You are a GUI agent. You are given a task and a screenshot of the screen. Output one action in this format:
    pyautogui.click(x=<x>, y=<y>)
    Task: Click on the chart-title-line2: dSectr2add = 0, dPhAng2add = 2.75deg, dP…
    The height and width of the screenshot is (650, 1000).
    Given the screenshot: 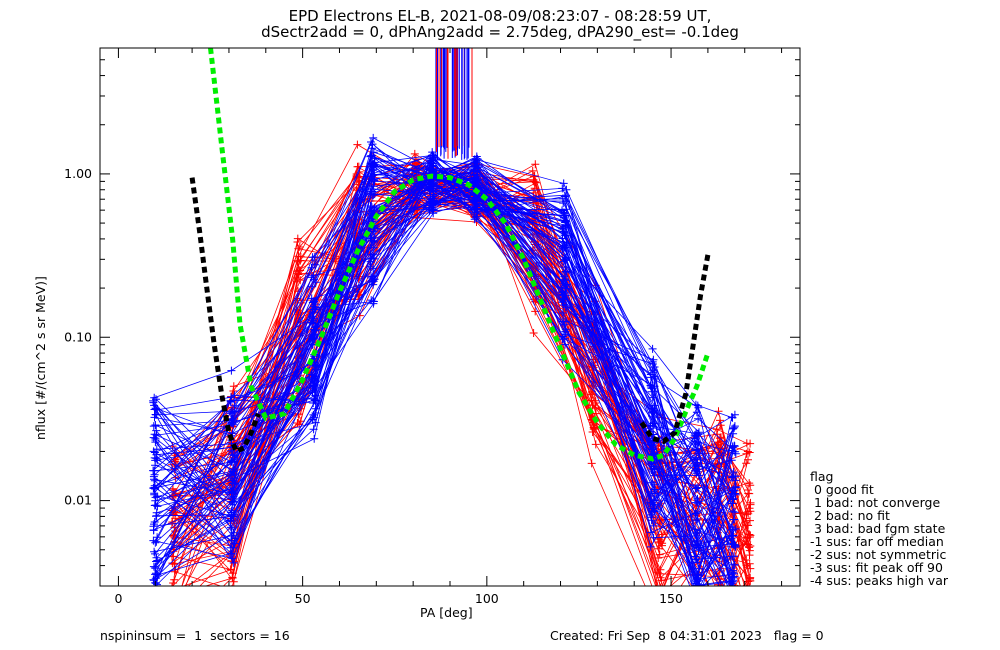 What is the action you would take?
    pyautogui.click(x=500, y=32)
    